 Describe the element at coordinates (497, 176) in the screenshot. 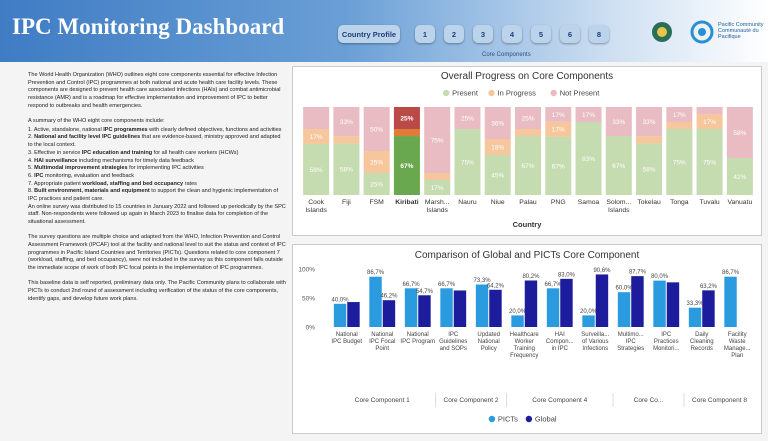

I see `value-label: 45%` at that location.